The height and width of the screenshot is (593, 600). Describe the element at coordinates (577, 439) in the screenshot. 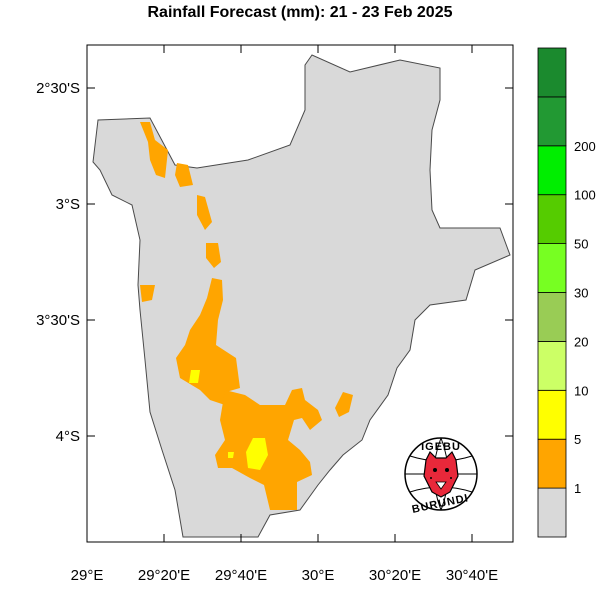

I see `legend-label: 5` at that location.